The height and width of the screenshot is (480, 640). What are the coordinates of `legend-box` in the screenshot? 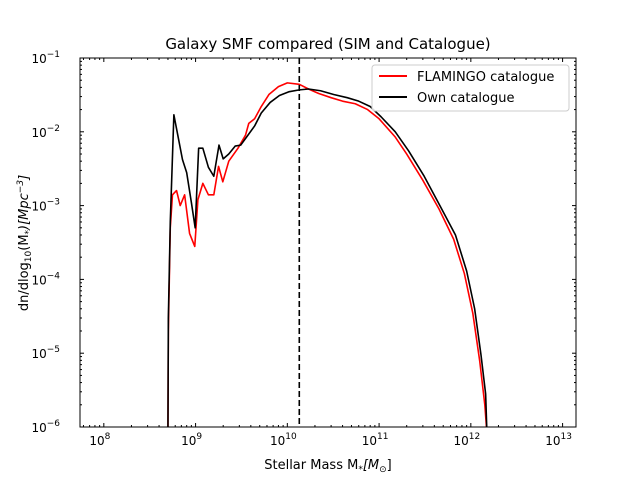 It's located at (470, 88).